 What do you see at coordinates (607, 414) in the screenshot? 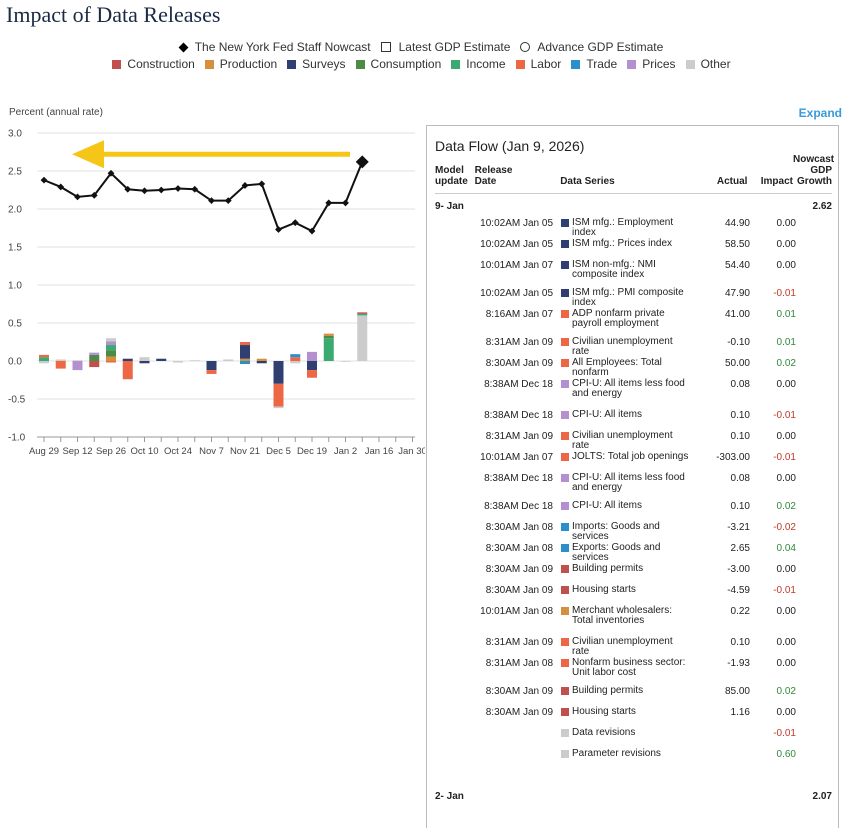
I see `series-name: CPI-U: All items` at bounding box center [607, 414].